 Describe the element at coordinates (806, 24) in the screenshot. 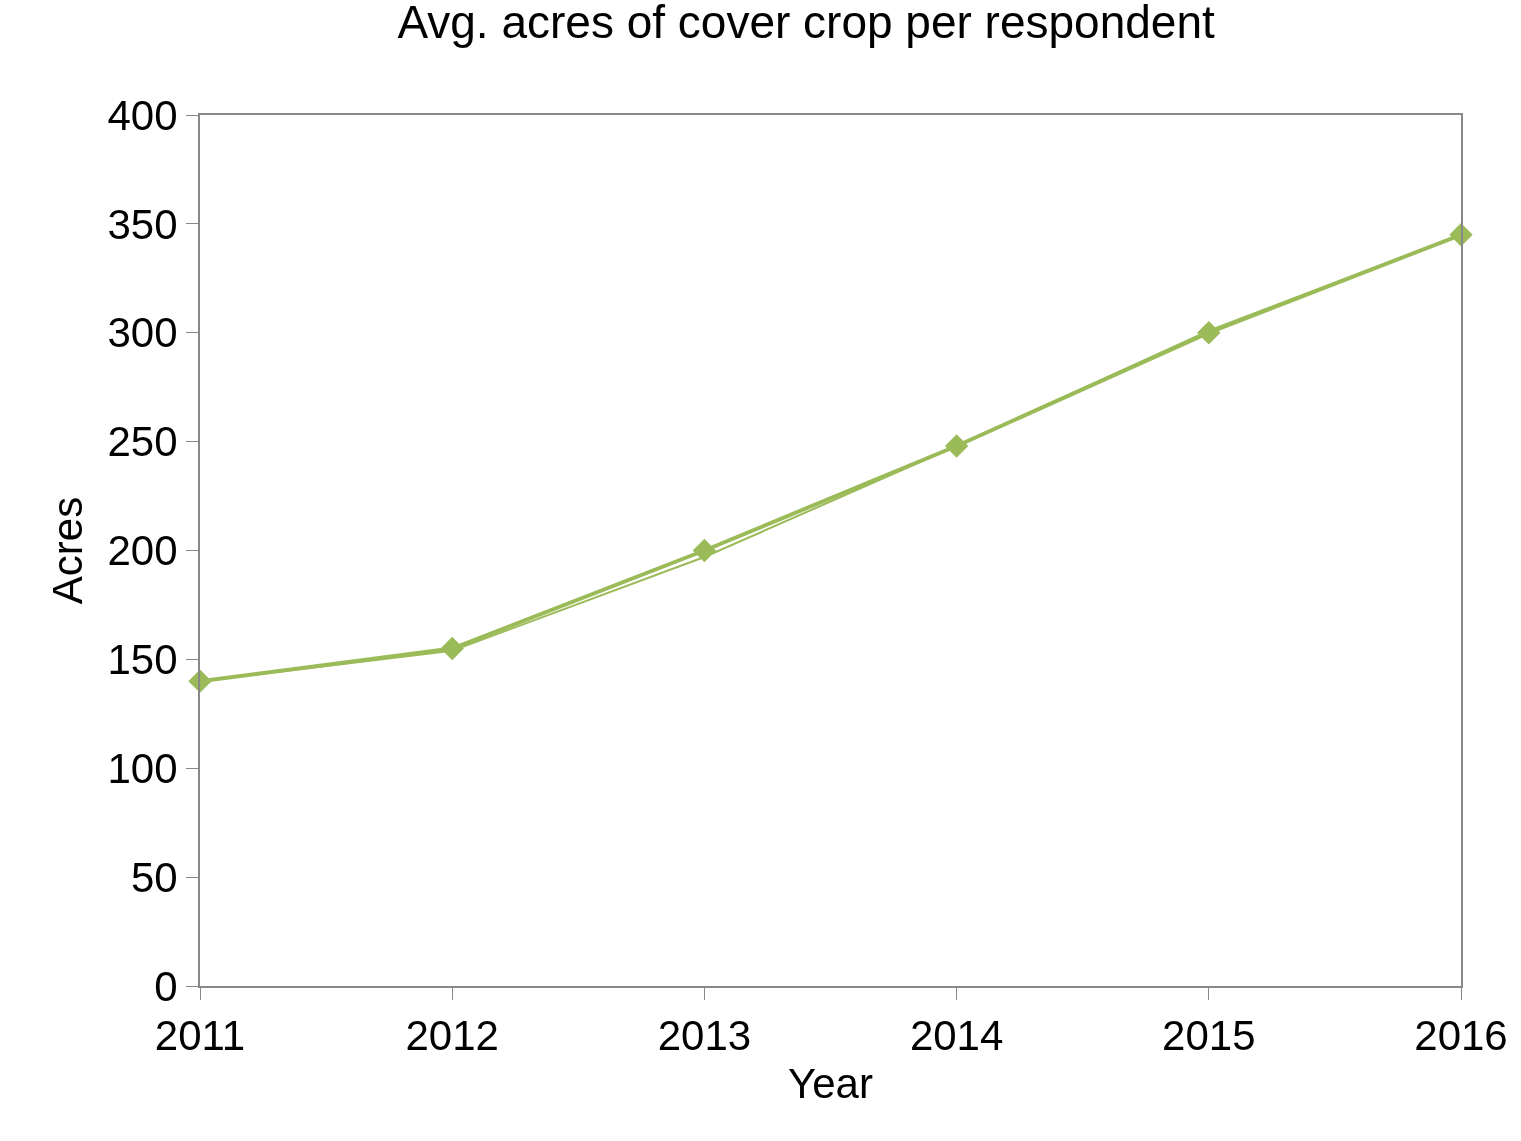

I see `chart-title: Avg. acres of cover crop per respondent` at that location.